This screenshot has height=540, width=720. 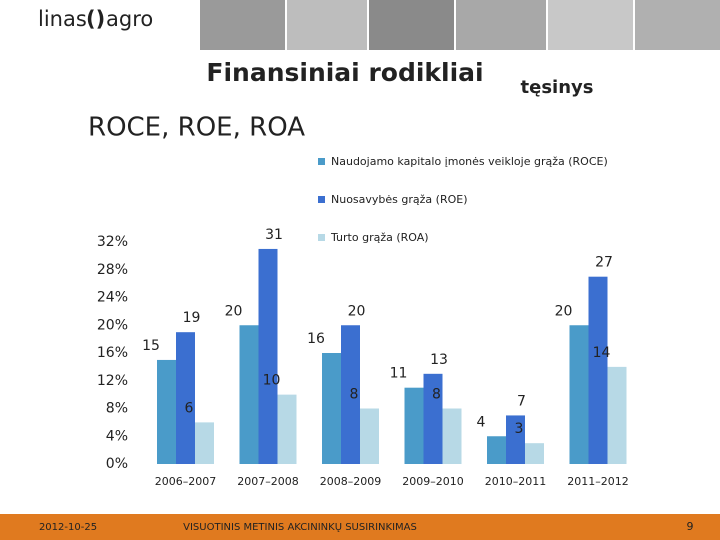 What do you see at coordinates (351, 481) in the screenshot?
I see `x-tick-label: 2008–2009` at bounding box center [351, 481].